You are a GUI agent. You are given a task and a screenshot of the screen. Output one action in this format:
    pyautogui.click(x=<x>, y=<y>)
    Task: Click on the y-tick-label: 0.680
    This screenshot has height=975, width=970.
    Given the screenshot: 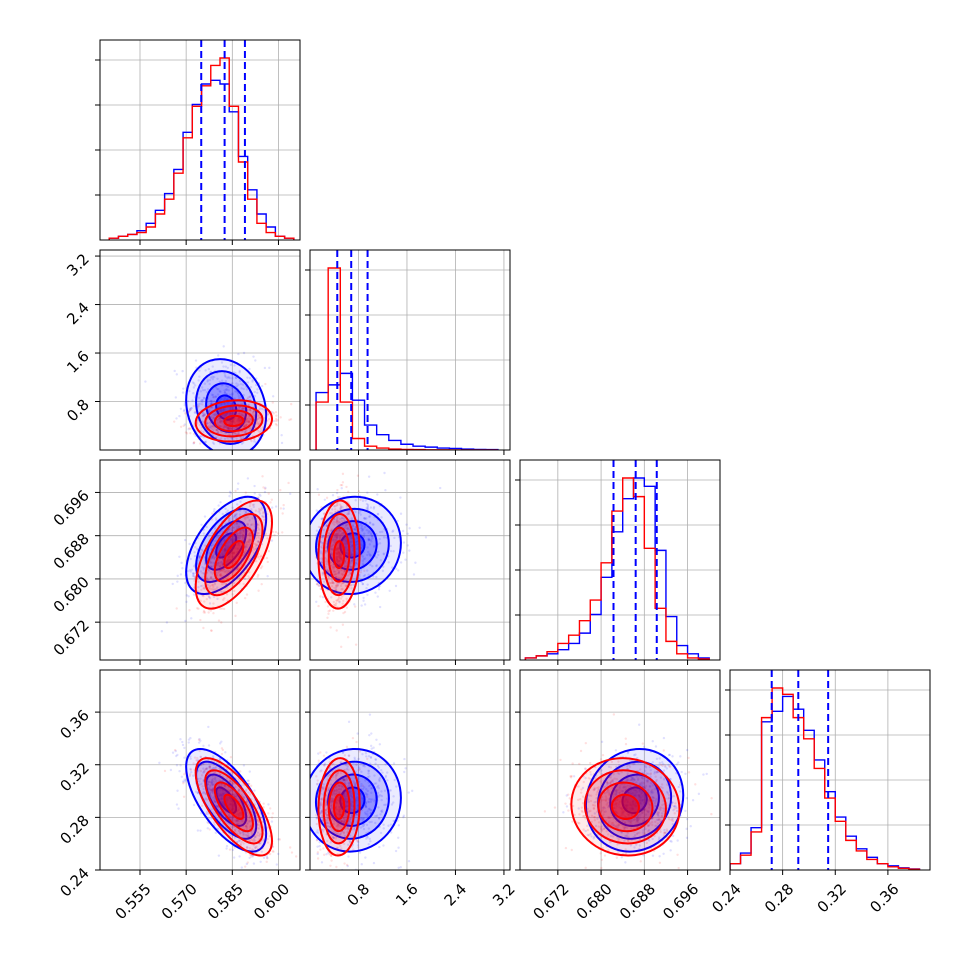 What is the action you would take?
    pyautogui.click(x=71, y=594)
    